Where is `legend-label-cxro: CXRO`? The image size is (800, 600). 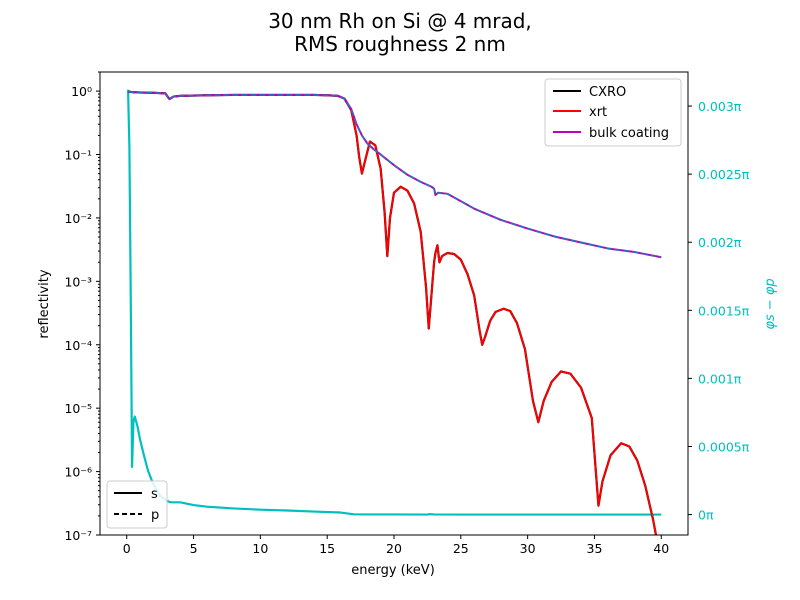
legend-label-cxro: CXRO is located at coordinates (607, 92).